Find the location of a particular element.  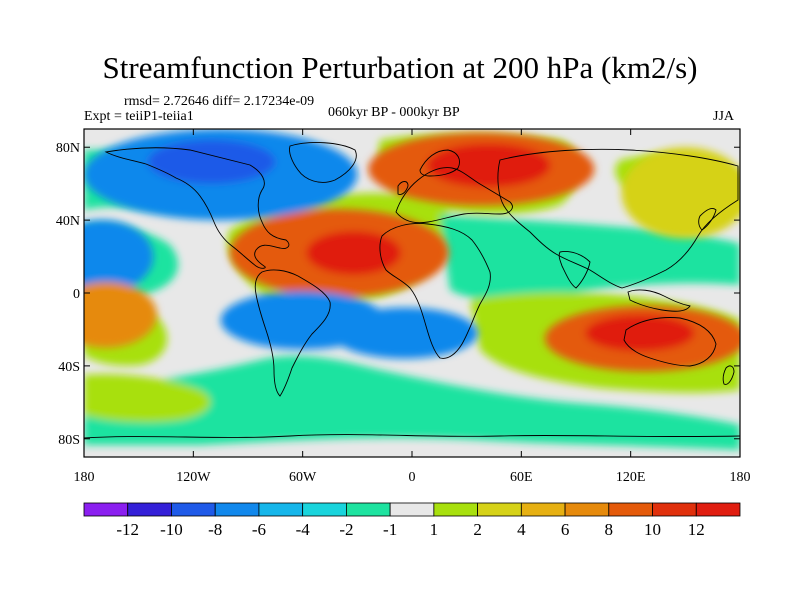

band-positive-southpacific is located at coordinates (147, 398).